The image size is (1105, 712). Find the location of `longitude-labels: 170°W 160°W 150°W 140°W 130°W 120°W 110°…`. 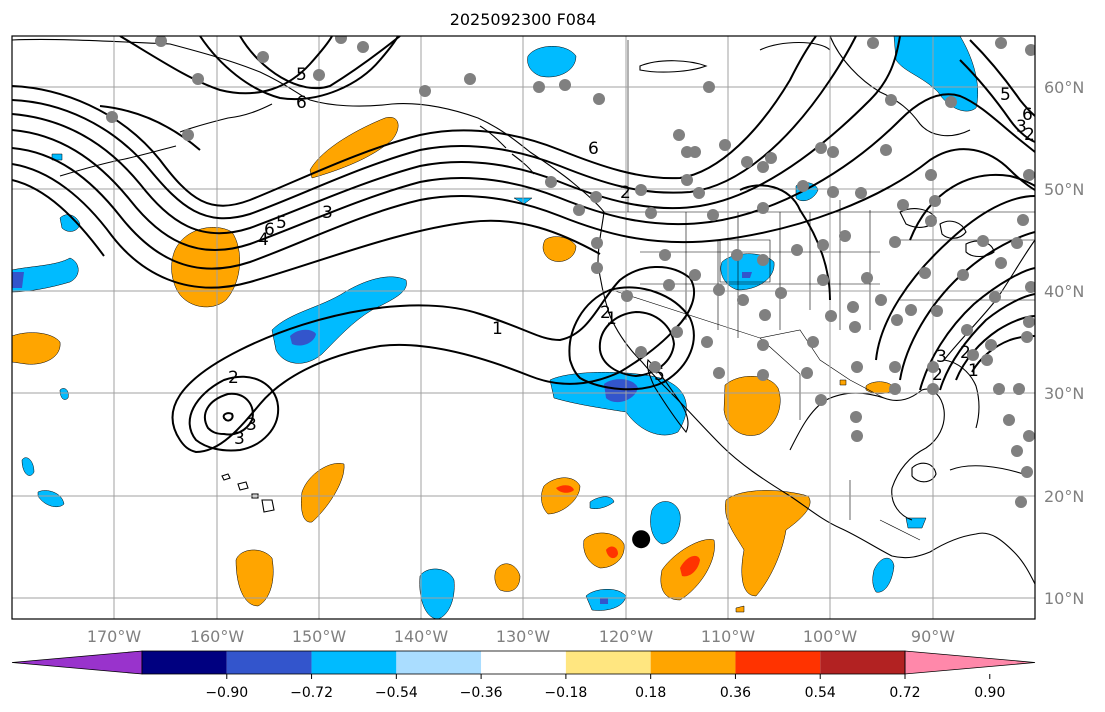

longitude-labels: 170°W 160°W 150°W 140°W 130°W 120°W 110°… is located at coordinates (521, 636).